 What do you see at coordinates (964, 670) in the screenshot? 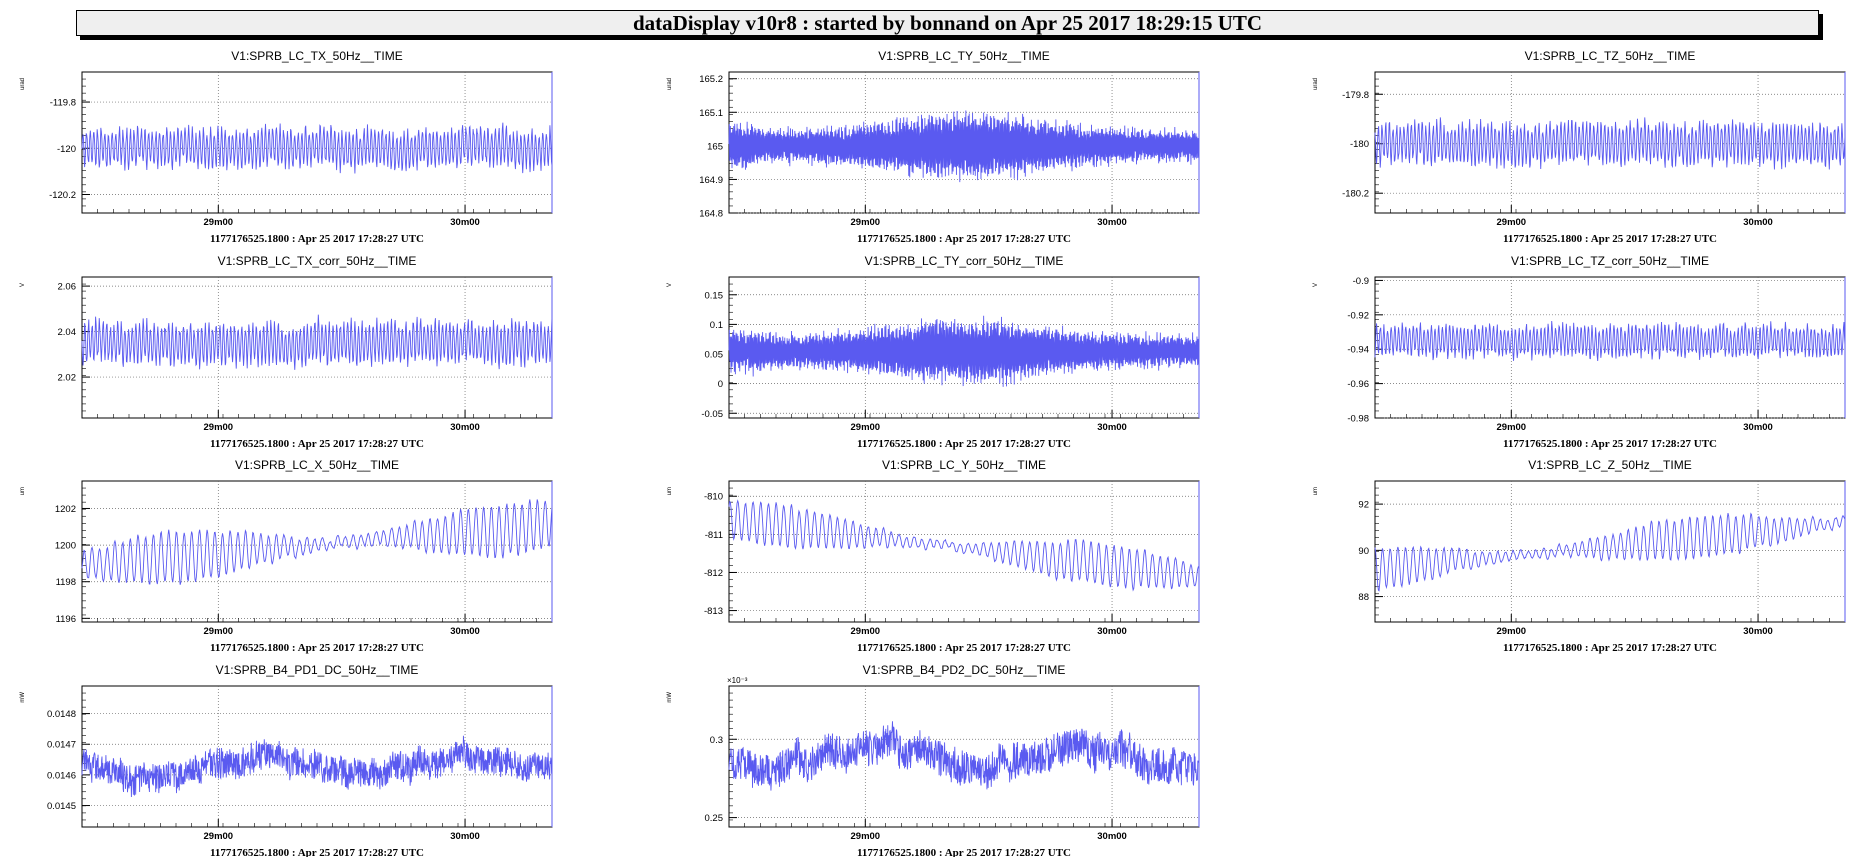
I see `chart-title: V1:SPRB_B4_PD2_DC_50Hz__TIME` at bounding box center [964, 670].